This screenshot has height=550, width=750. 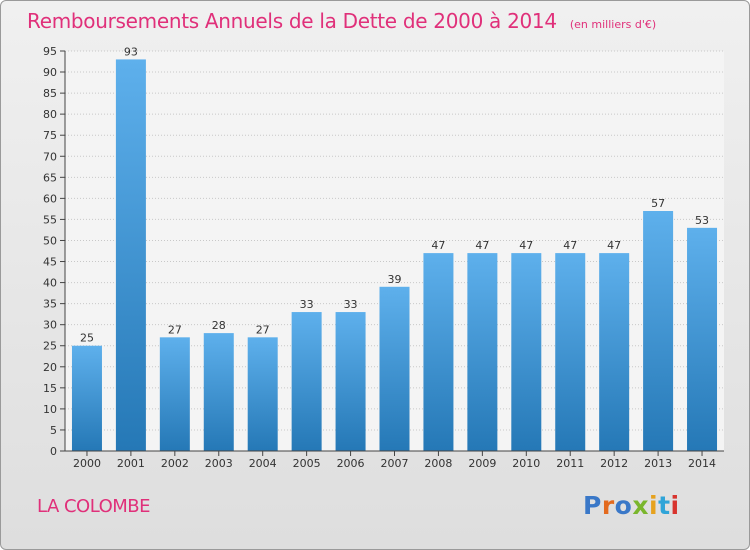 I want to click on x-tick-label: 2010, so click(x=526, y=463).